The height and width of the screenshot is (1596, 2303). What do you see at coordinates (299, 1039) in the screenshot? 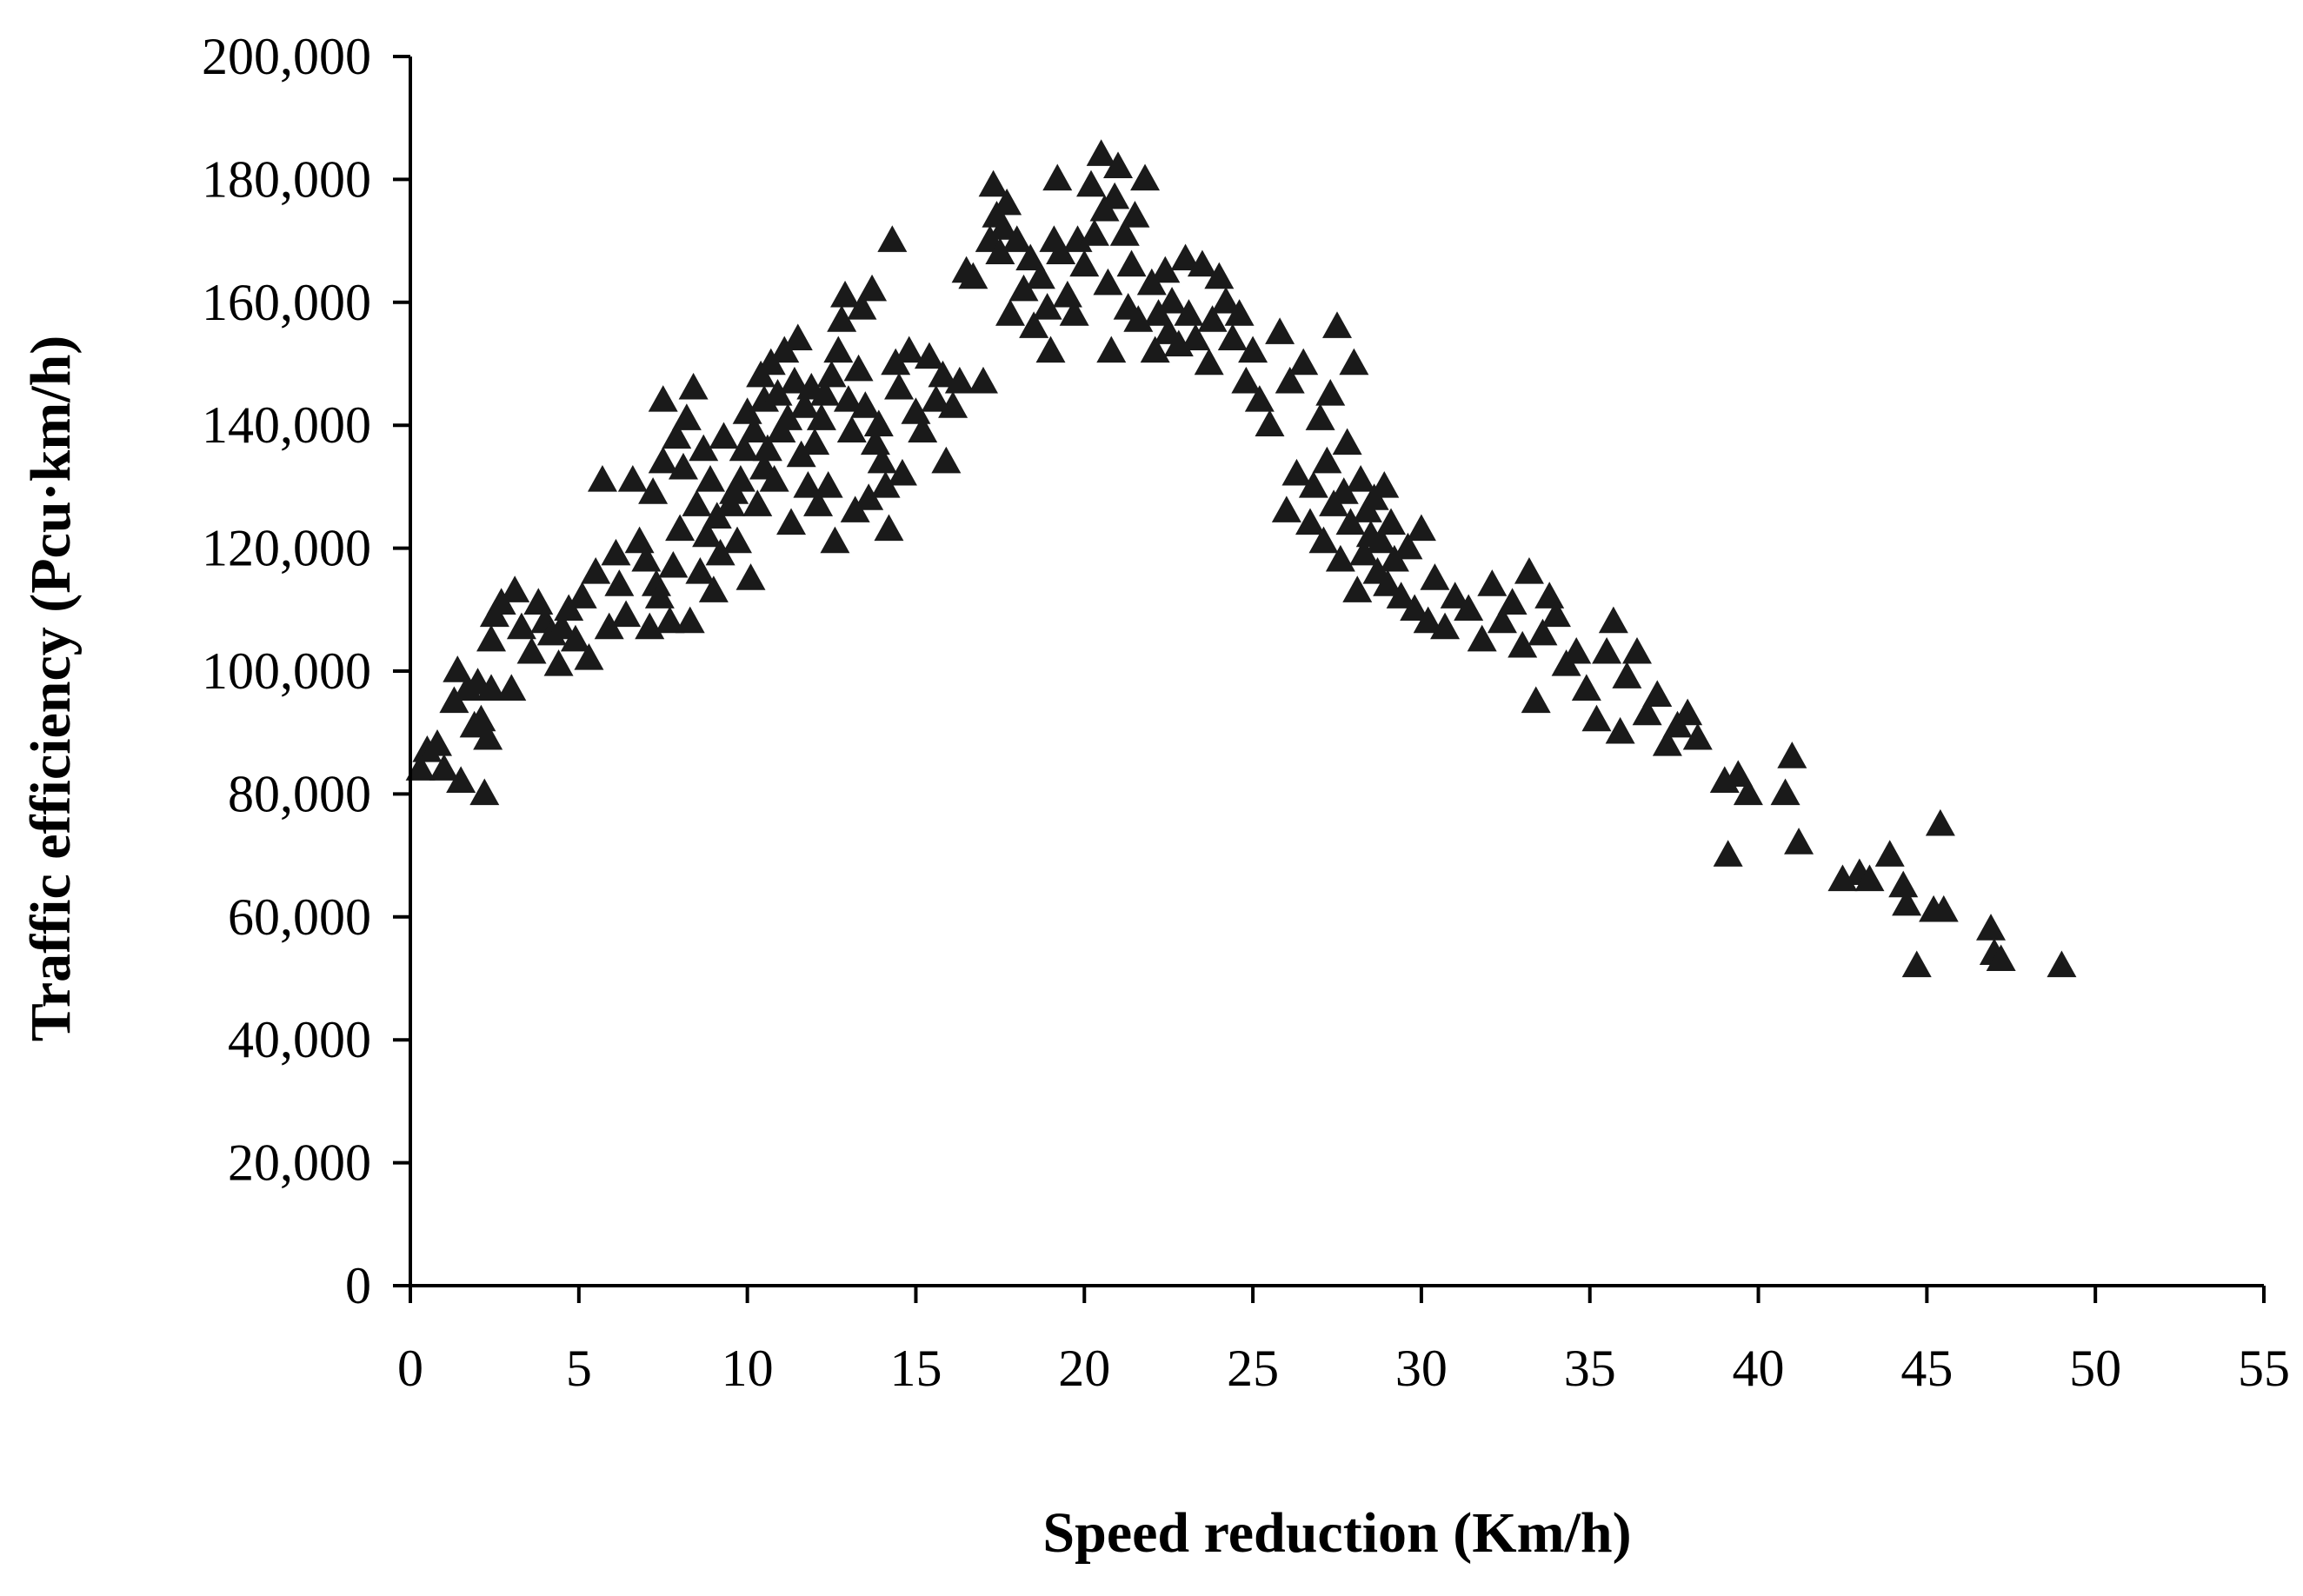
I see `y-tick-label: 40,000` at bounding box center [299, 1039].